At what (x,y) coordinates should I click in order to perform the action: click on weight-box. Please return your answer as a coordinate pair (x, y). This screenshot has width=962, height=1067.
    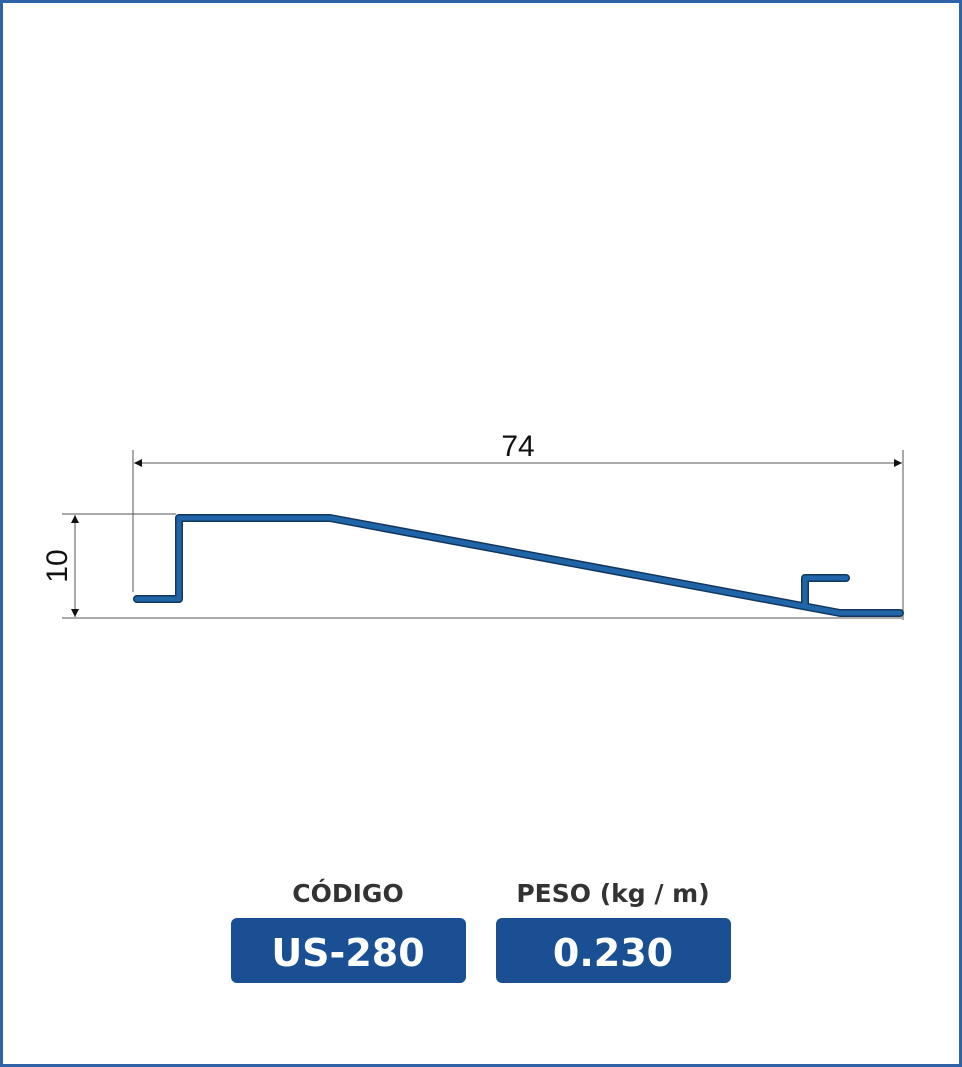
    Looking at the image, I should click on (613, 950).